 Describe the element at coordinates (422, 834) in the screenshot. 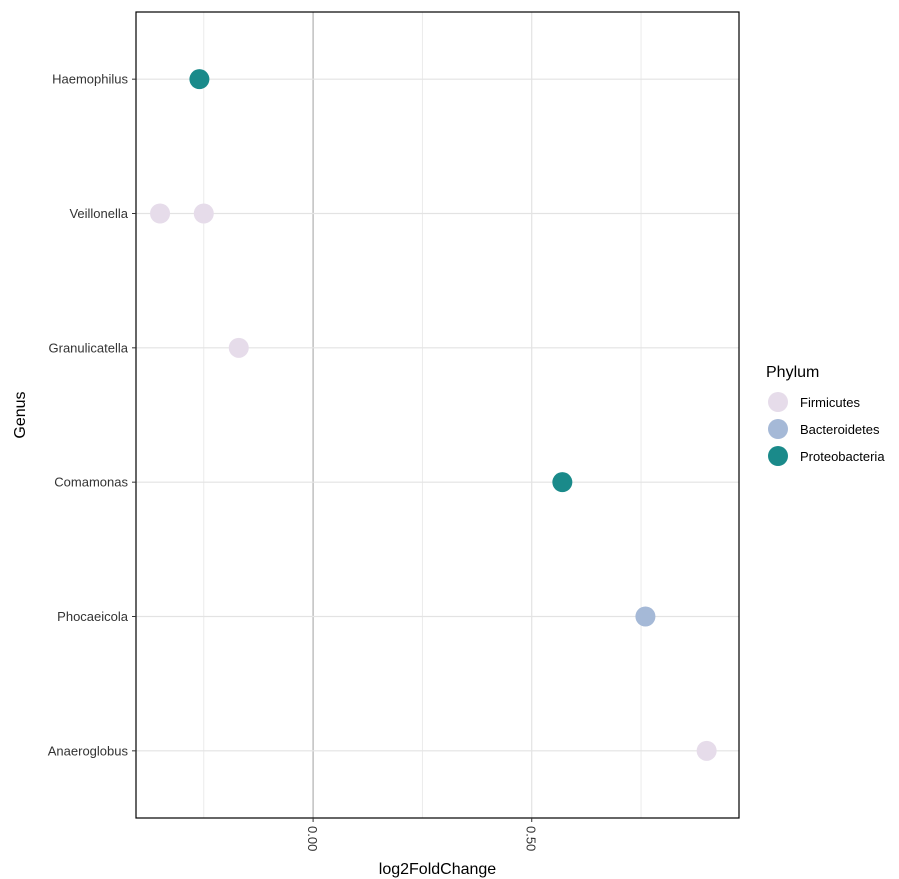

I see `x-axis: 0.00 0.50` at that location.